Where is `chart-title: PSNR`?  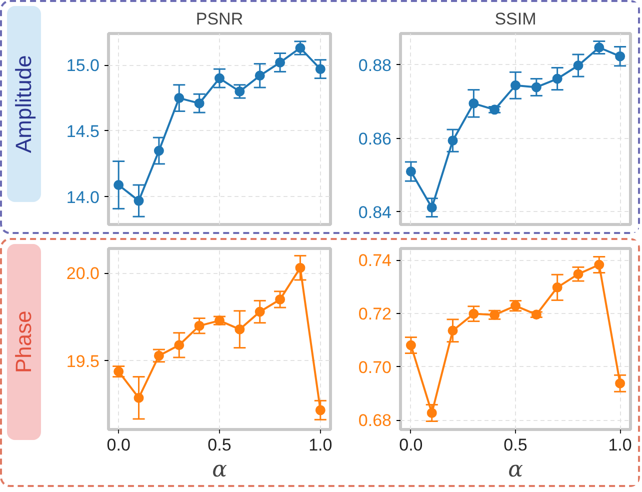 chart-title: PSNR is located at coordinates (220, 19).